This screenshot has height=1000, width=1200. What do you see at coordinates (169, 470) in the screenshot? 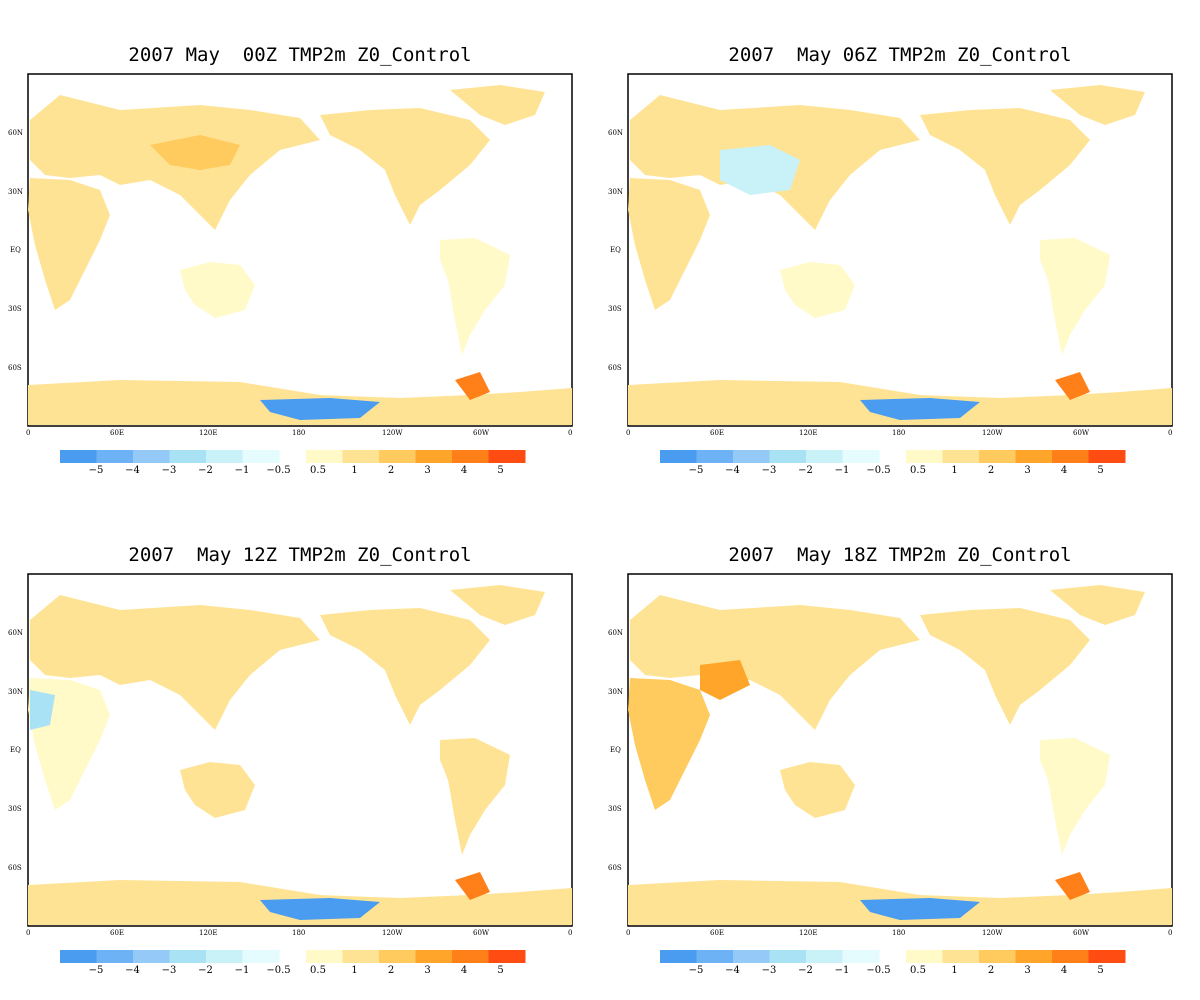
I see `colorbar-label-negative: −3` at bounding box center [169, 470].